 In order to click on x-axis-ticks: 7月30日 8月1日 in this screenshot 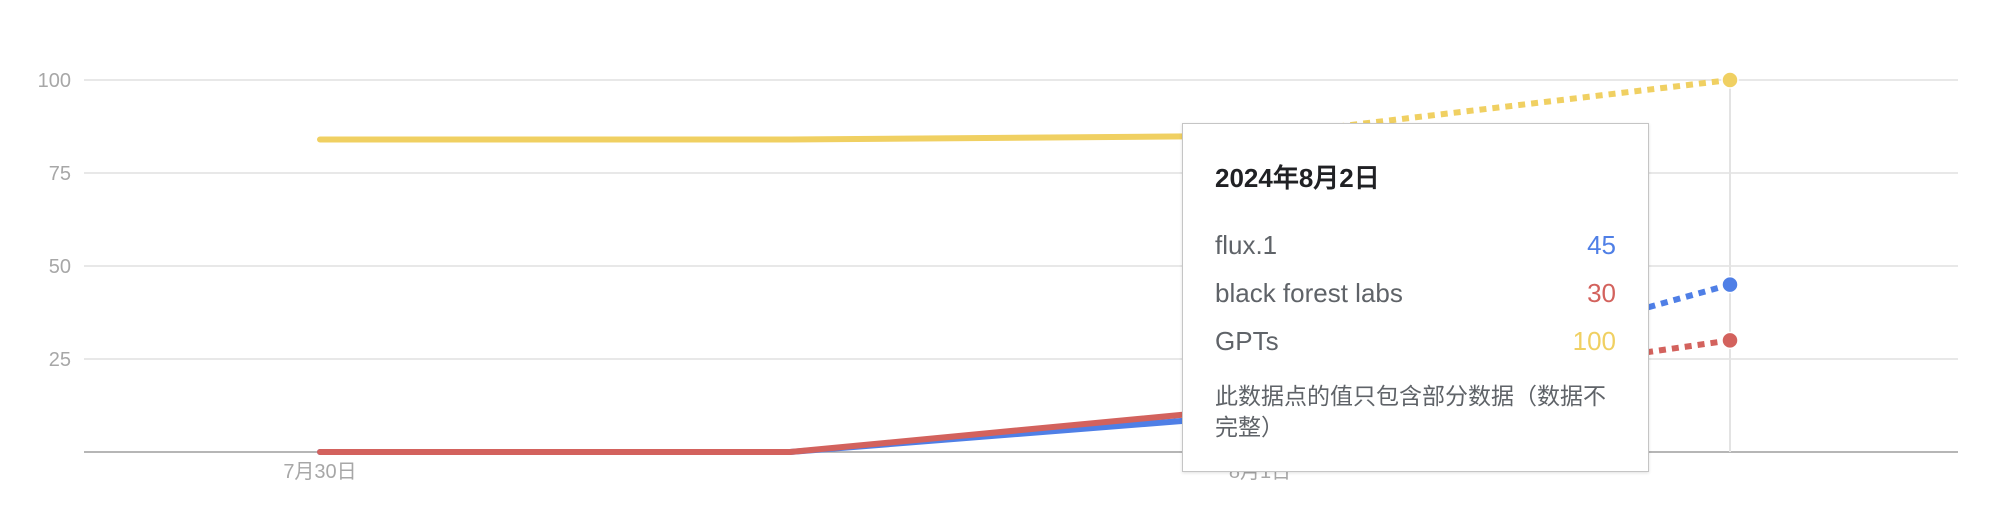, I will do `click(787, 472)`.